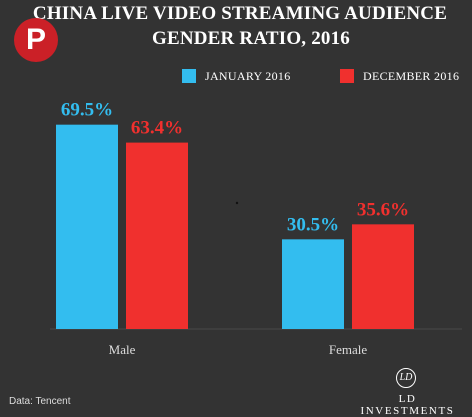 The width and height of the screenshot is (472, 417). I want to click on plot-dot, so click(237, 203).